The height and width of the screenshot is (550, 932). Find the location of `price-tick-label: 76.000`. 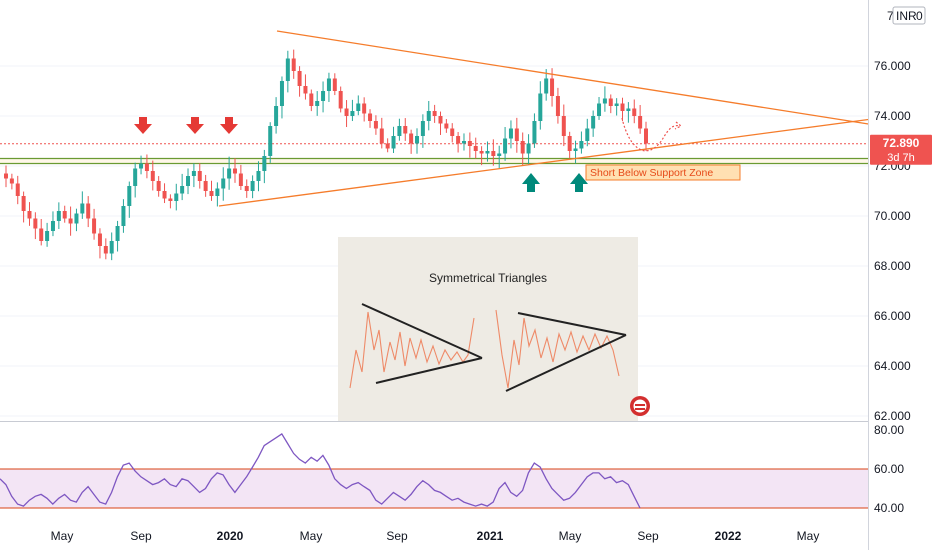

price-tick-label: 76.000 is located at coordinates (892, 66).